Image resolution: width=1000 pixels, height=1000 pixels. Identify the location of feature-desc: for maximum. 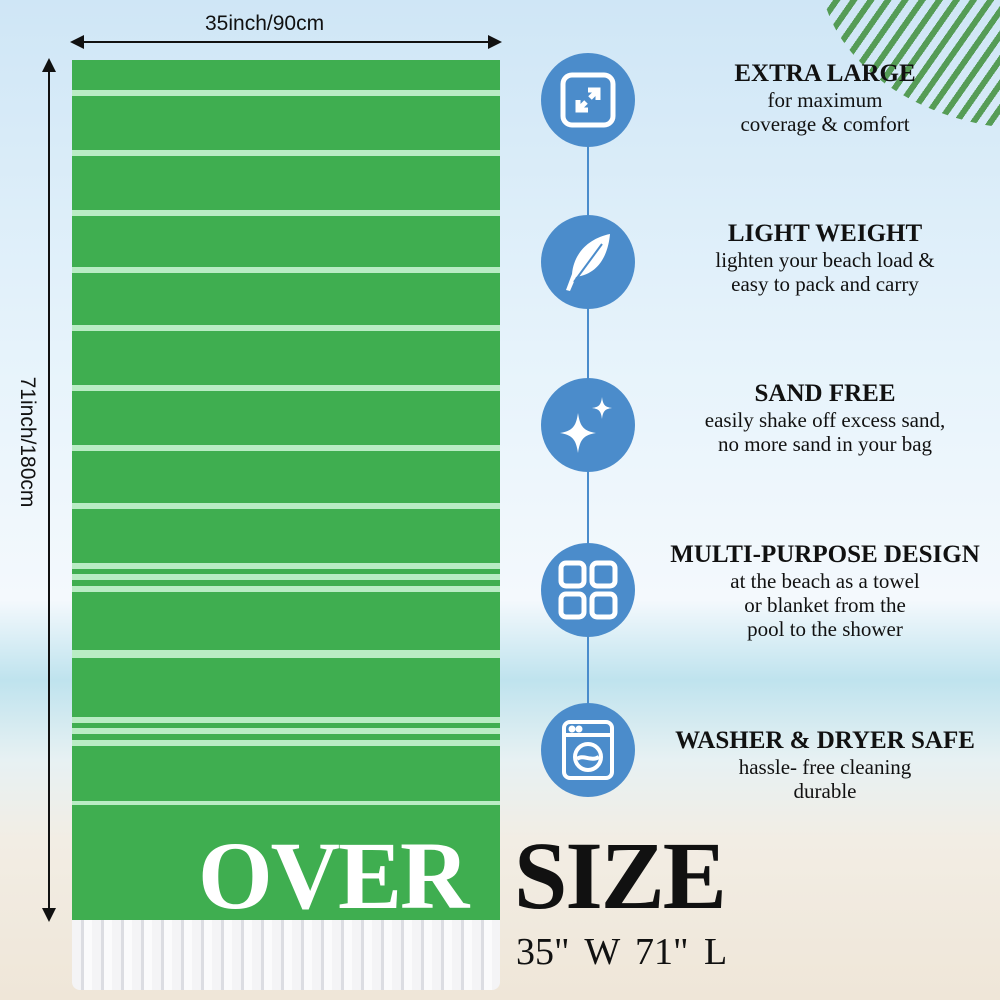
(825, 100).